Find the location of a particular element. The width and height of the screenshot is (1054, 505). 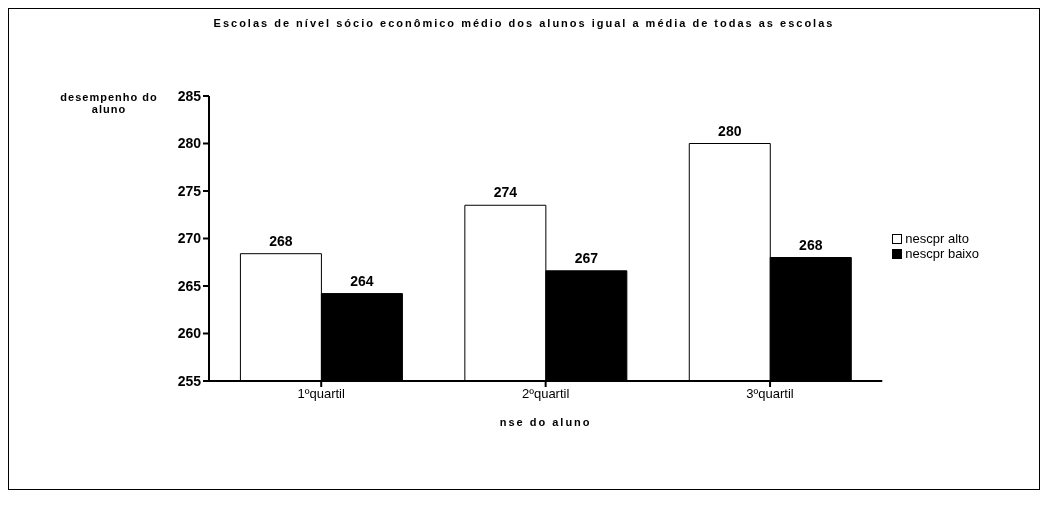

y-tick-label: 285 is located at coordinates (189, 95).